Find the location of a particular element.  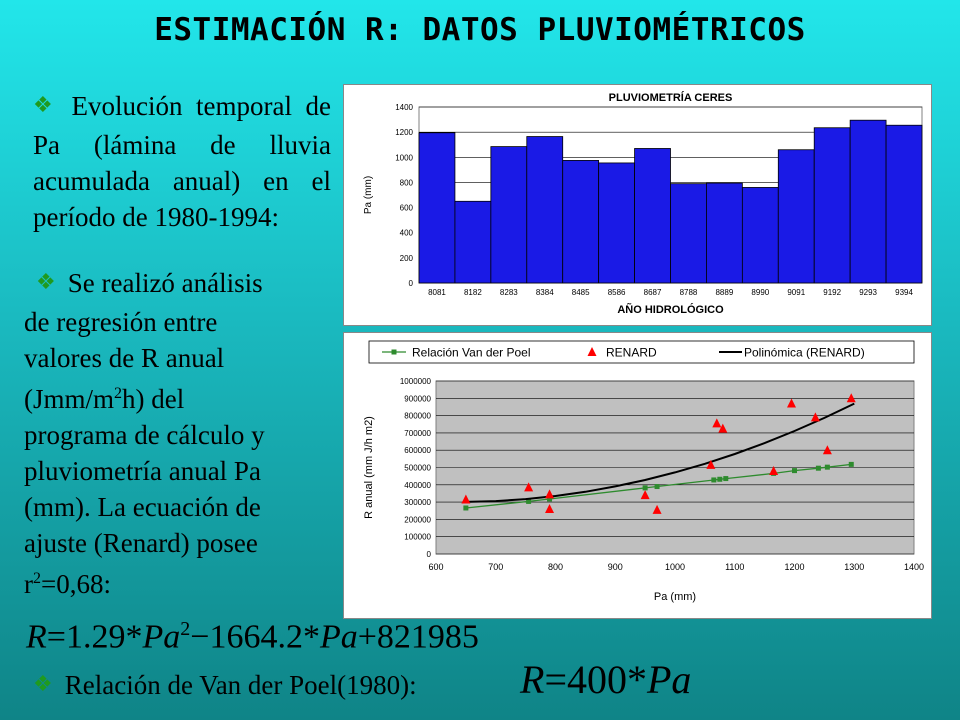

eq-renard-equals: = is located at coordinates (56, 637).